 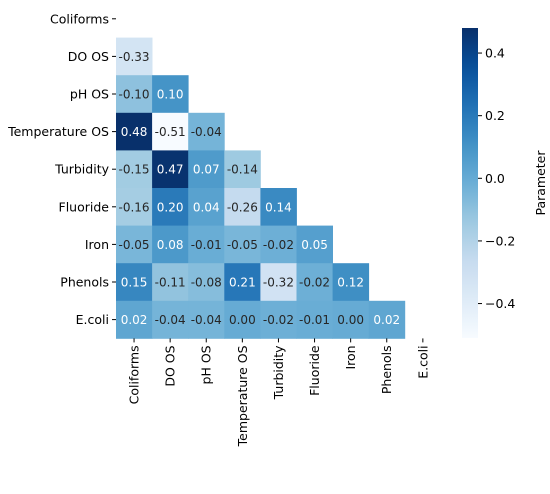 I want to click on x-tick-label: Iron, so click(x=350, y=357).